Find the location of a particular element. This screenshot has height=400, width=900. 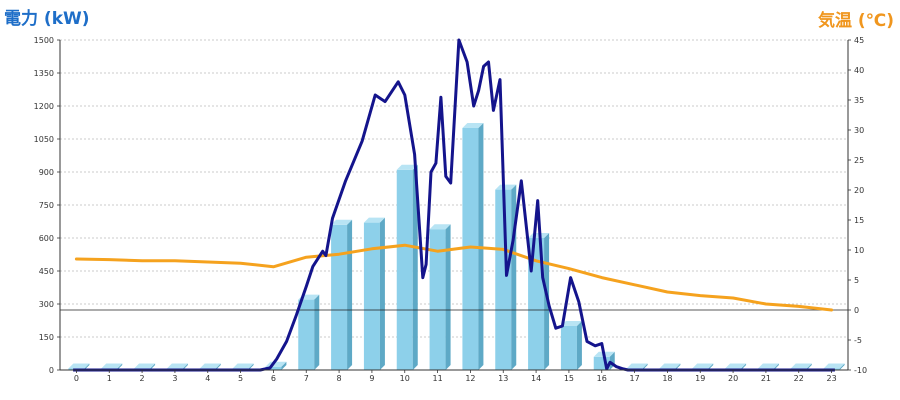

temperature-series-line is located at coordinates (454, 277).